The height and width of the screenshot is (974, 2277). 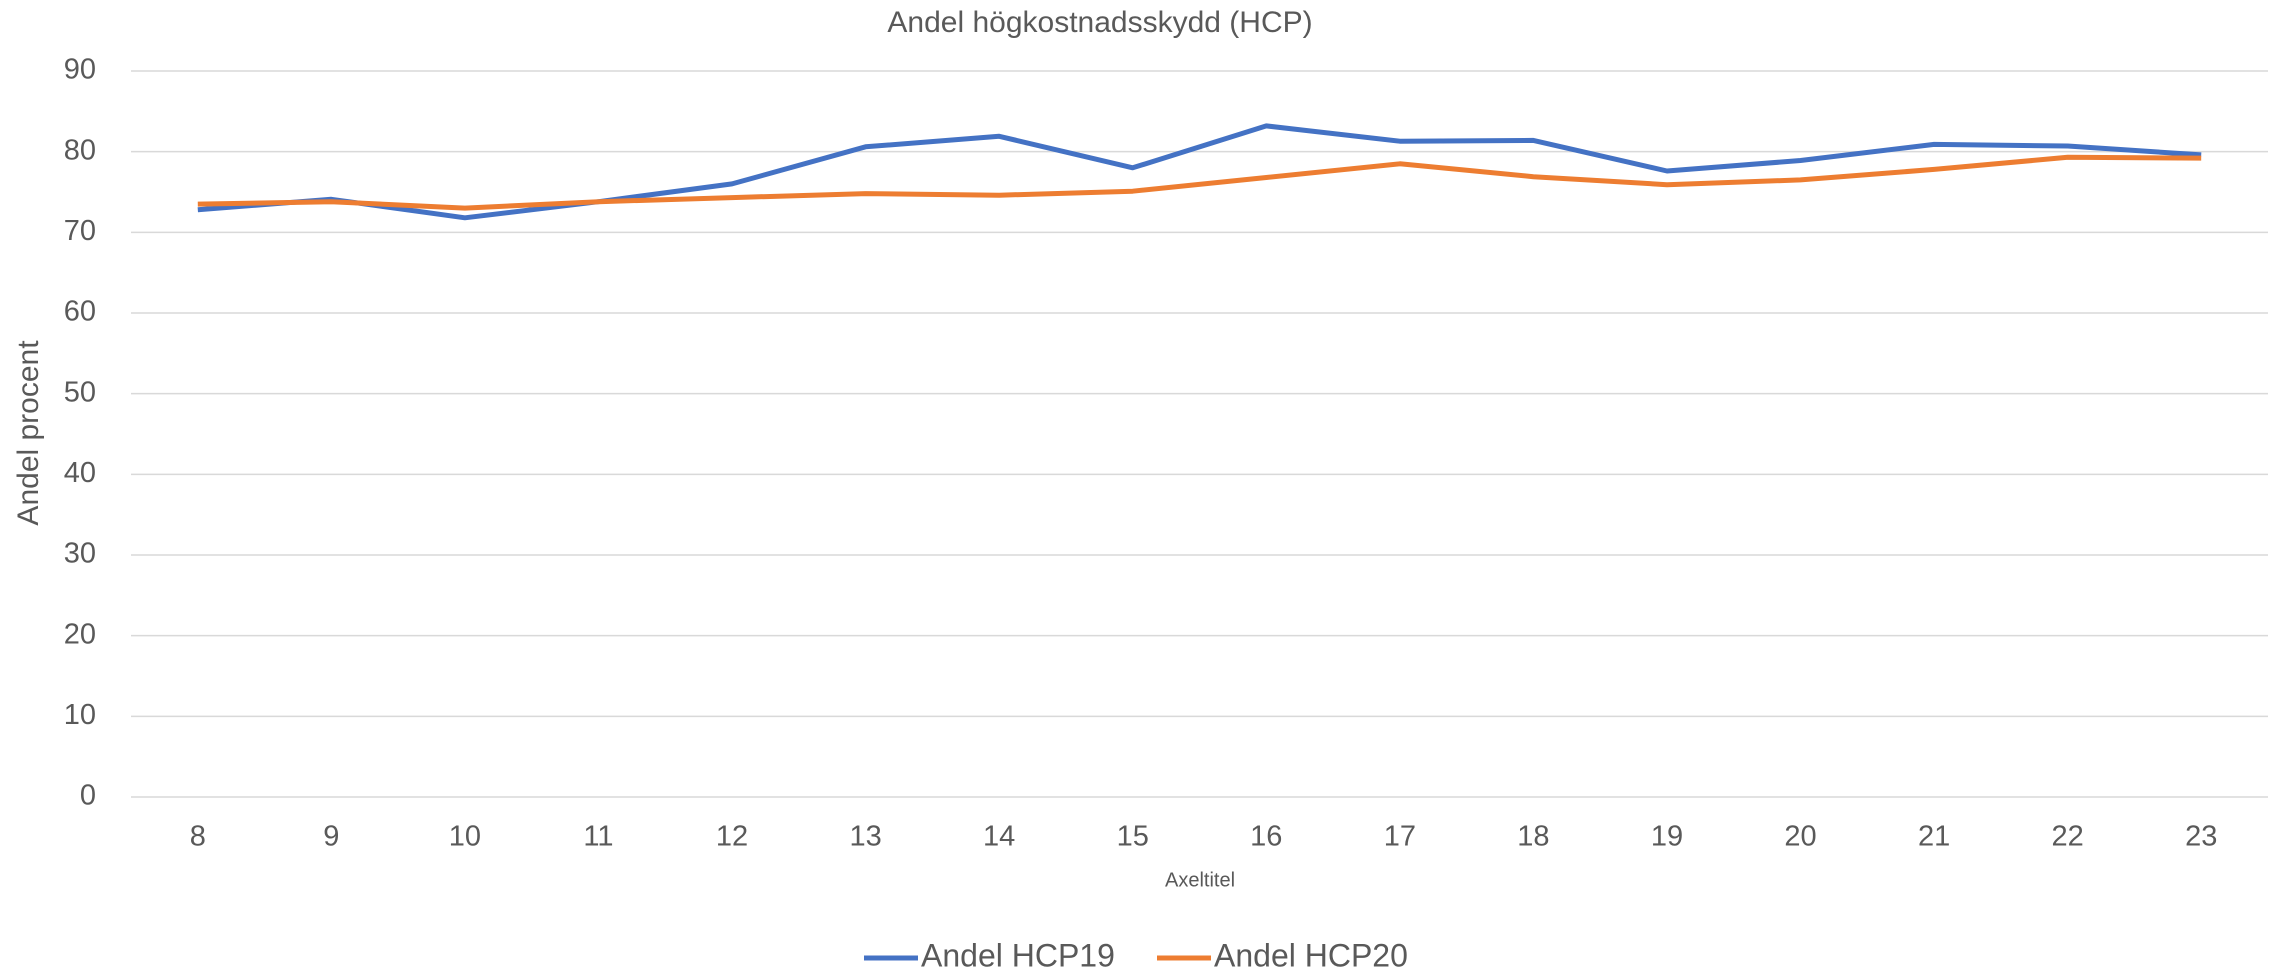 I want to click on y-tick-label: 60, so click(x=80, y=312).